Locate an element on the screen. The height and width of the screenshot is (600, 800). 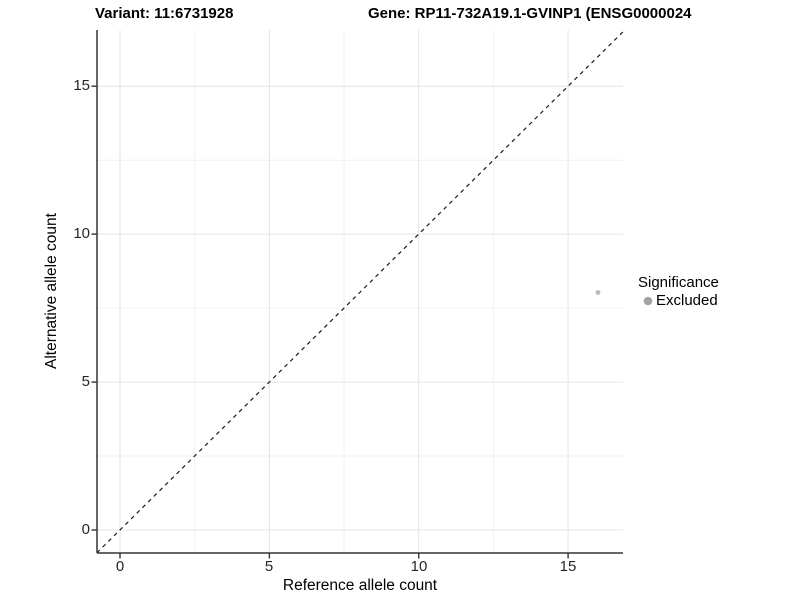
variant-title: Variant: 11:6731928 is located at coordinates (164, 13).